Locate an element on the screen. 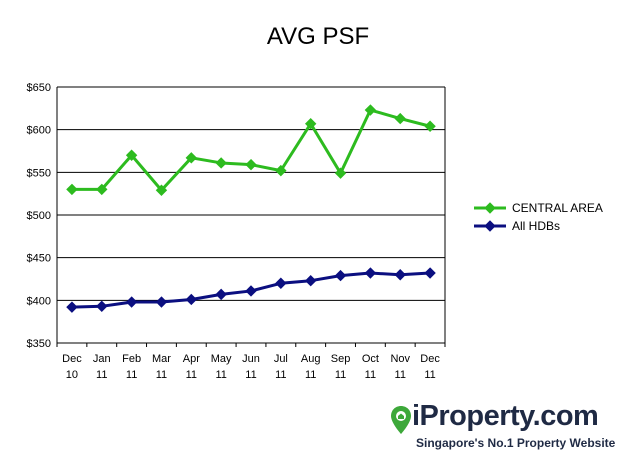 This screenshot has width=640, height=459. x-tick-label-month: Jul is located at coordinates (281, 359).